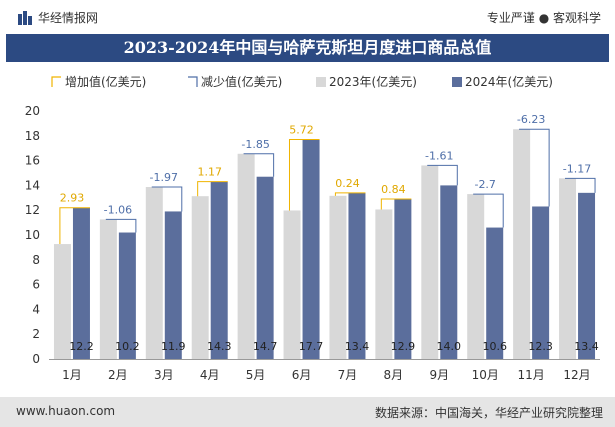 Image resolution: width=615 pixels, height=427 pixels. I want to click on value-label: 10.6, so click(494, 346).